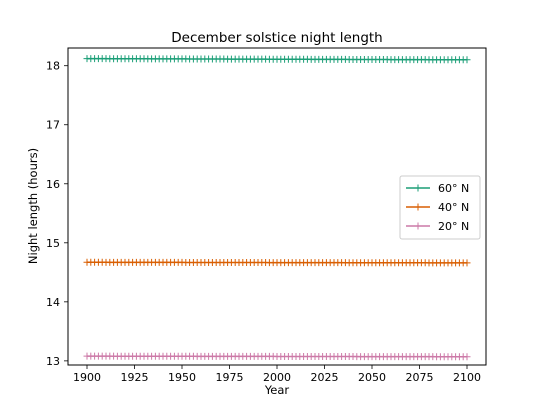 The width and height of the screenshot is (540, 405). Describe the element at coordinates (453, 226) in the screenshot. I see `legend-label: 20° N` at that location.